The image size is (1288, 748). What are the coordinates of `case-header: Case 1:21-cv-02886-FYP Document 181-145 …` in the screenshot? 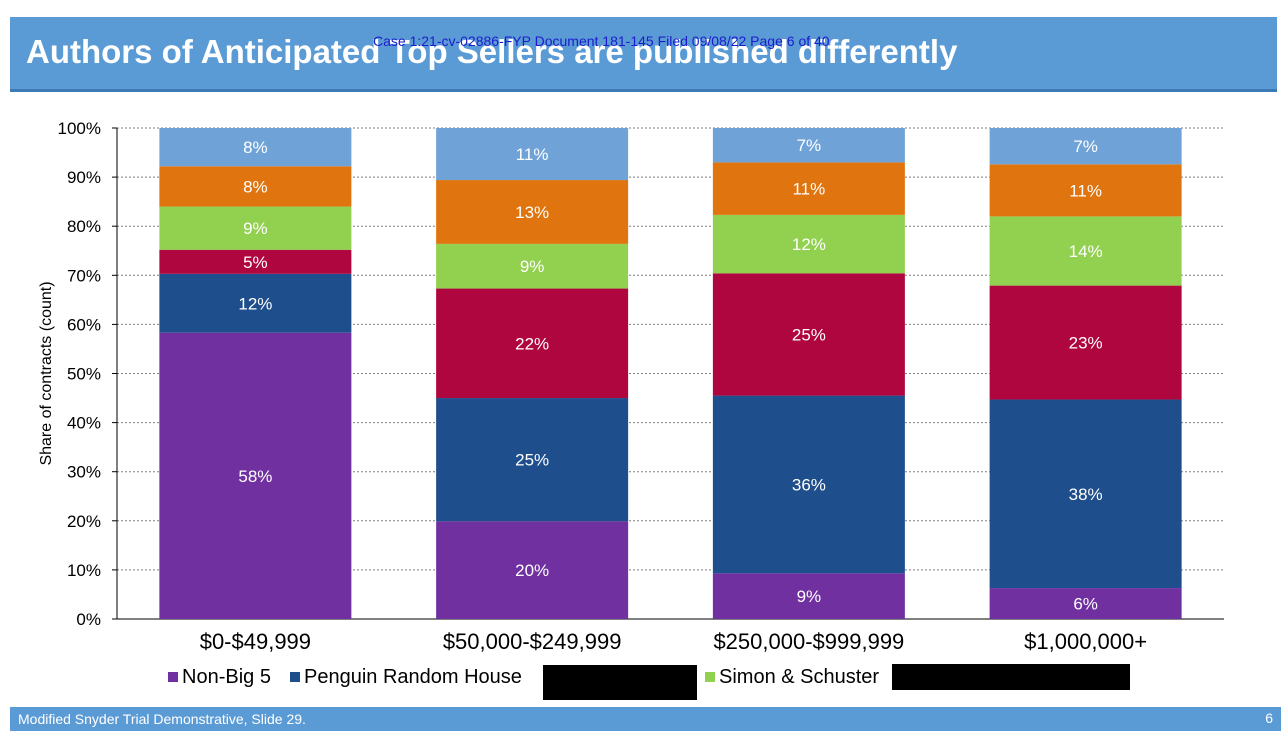 It's located at (601, 41).